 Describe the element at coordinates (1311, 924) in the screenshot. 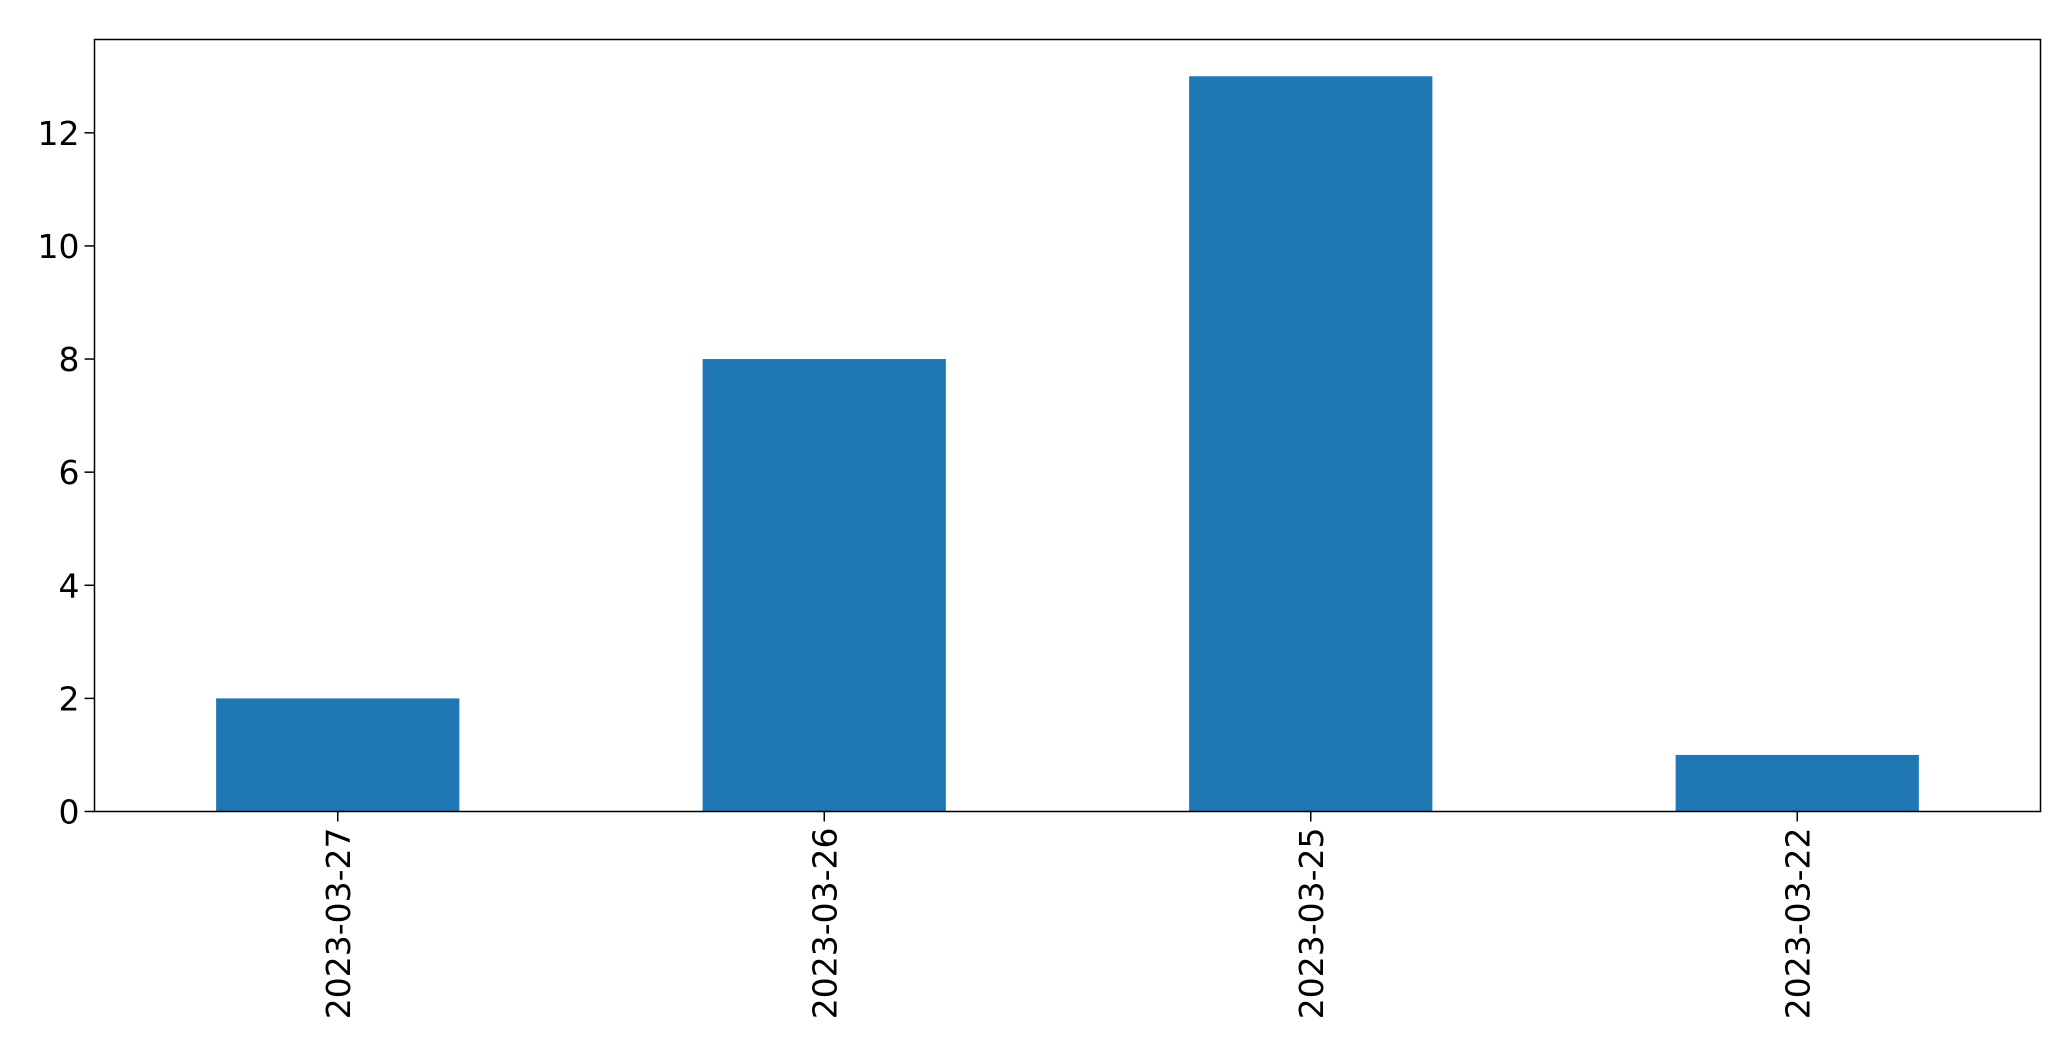

I see `x-tick-label: 2023-03-25` at that location.